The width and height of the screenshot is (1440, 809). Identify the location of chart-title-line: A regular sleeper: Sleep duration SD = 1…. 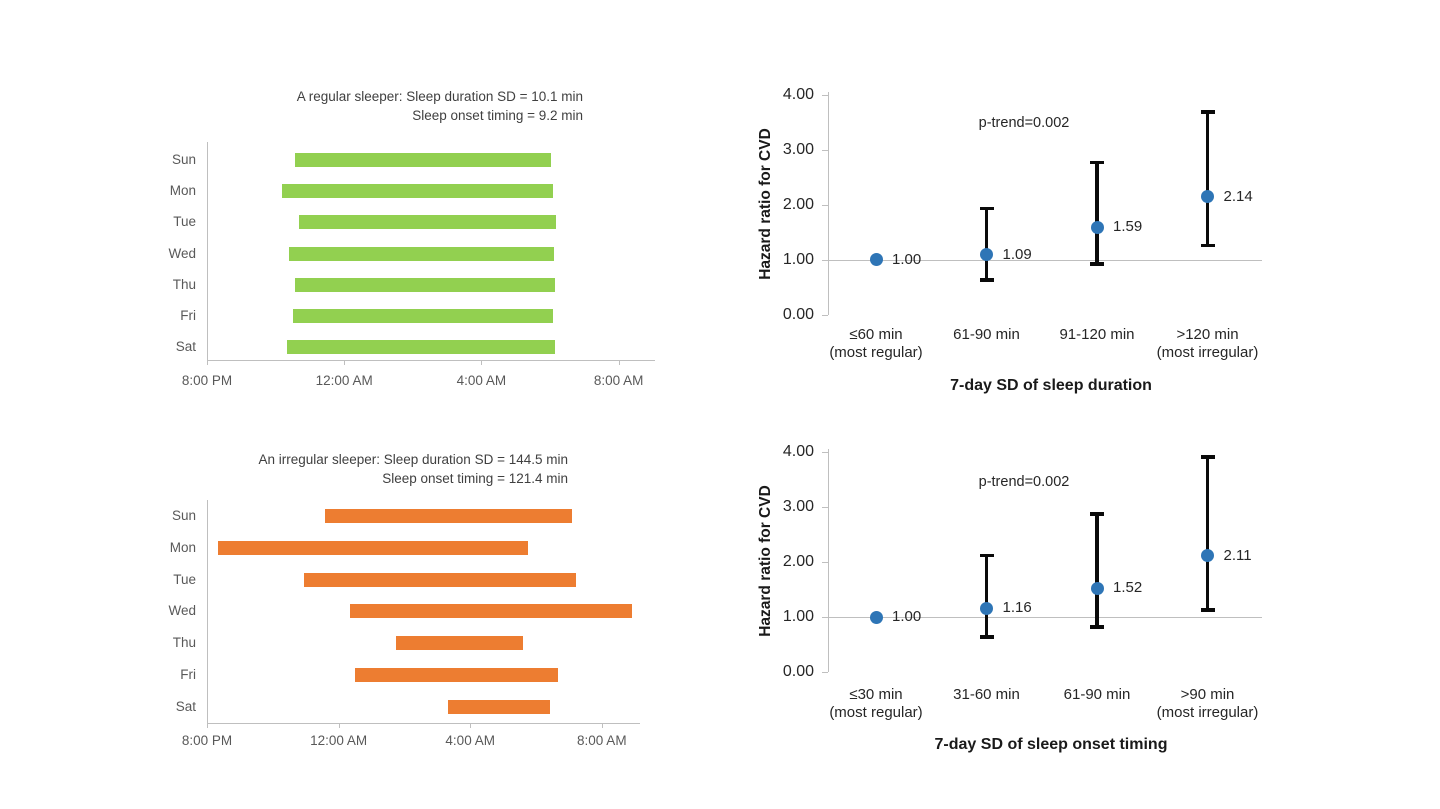
(439, 96).